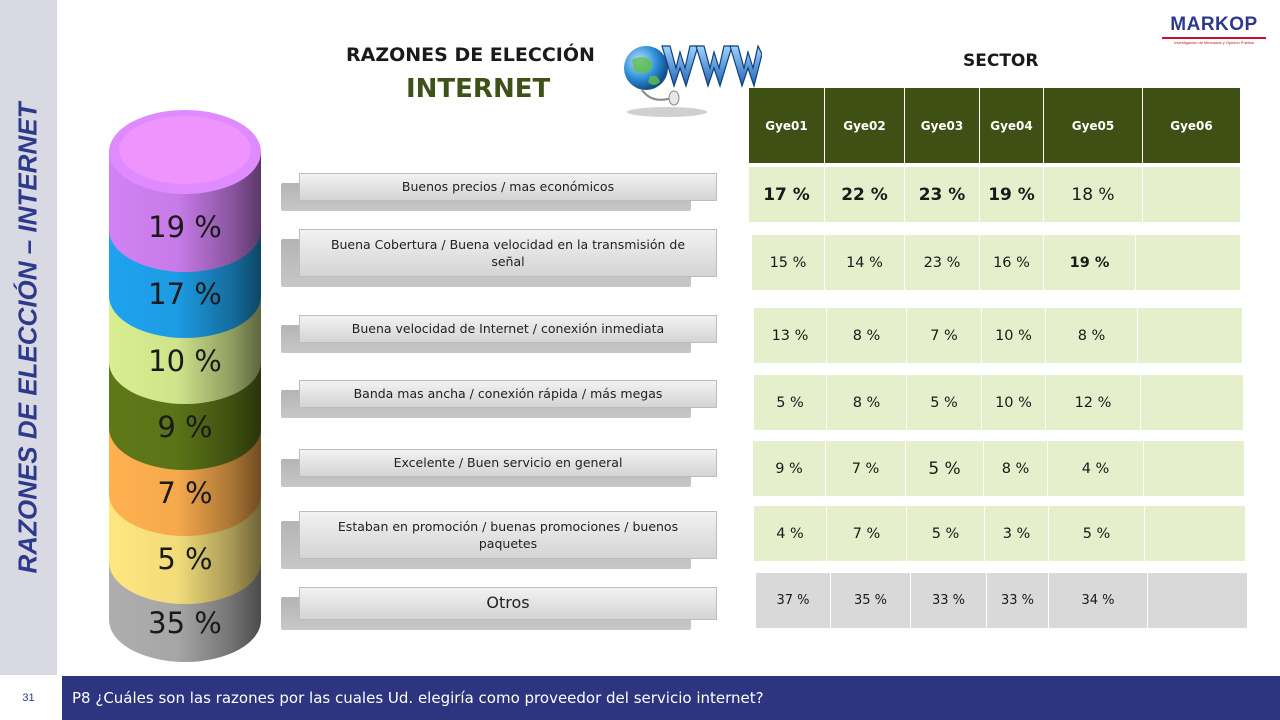  I want to click on column-header-gye01: Gye01, so click(787, 125).